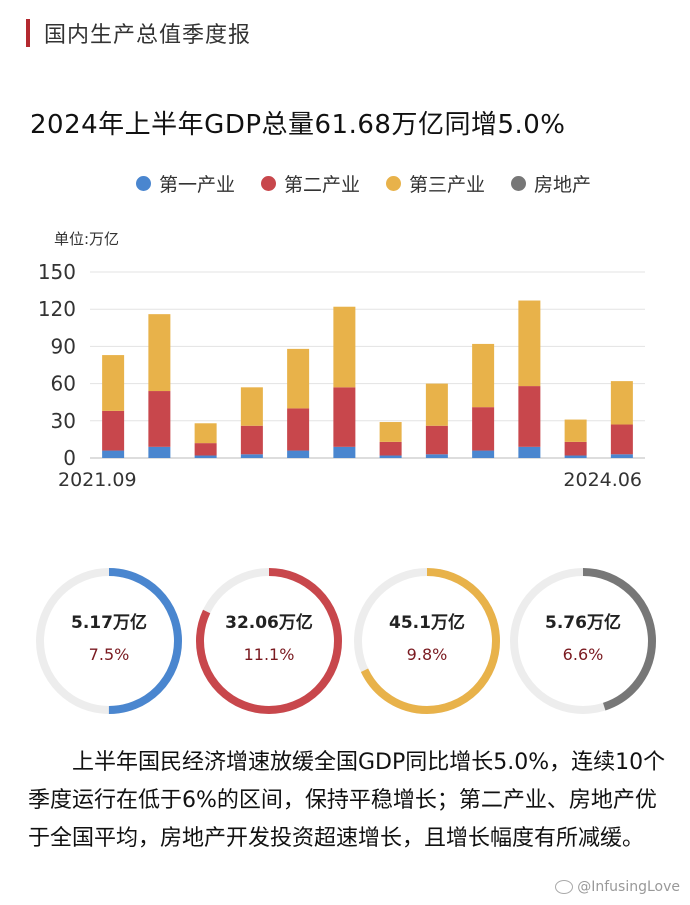 The width and height of the screenshot is (690, 905). What do you see at coordinates (63, 421) in the screenshot?
I see `y-tick-label: 30` at bounding box center [63, 421].